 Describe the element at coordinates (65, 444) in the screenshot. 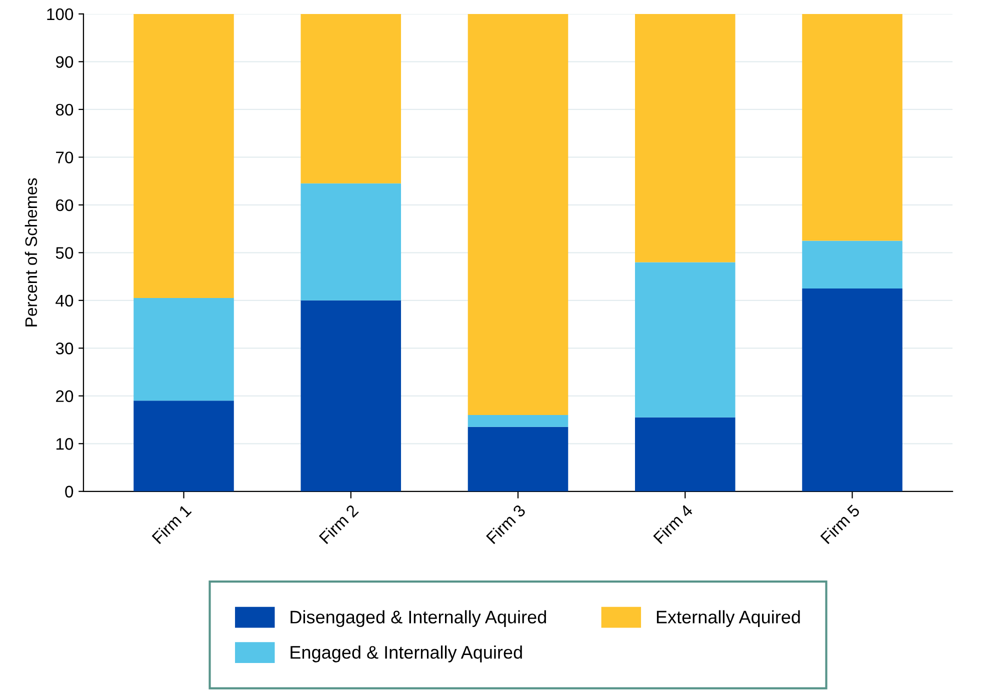

I see `y-tick-label: 10` at that location.